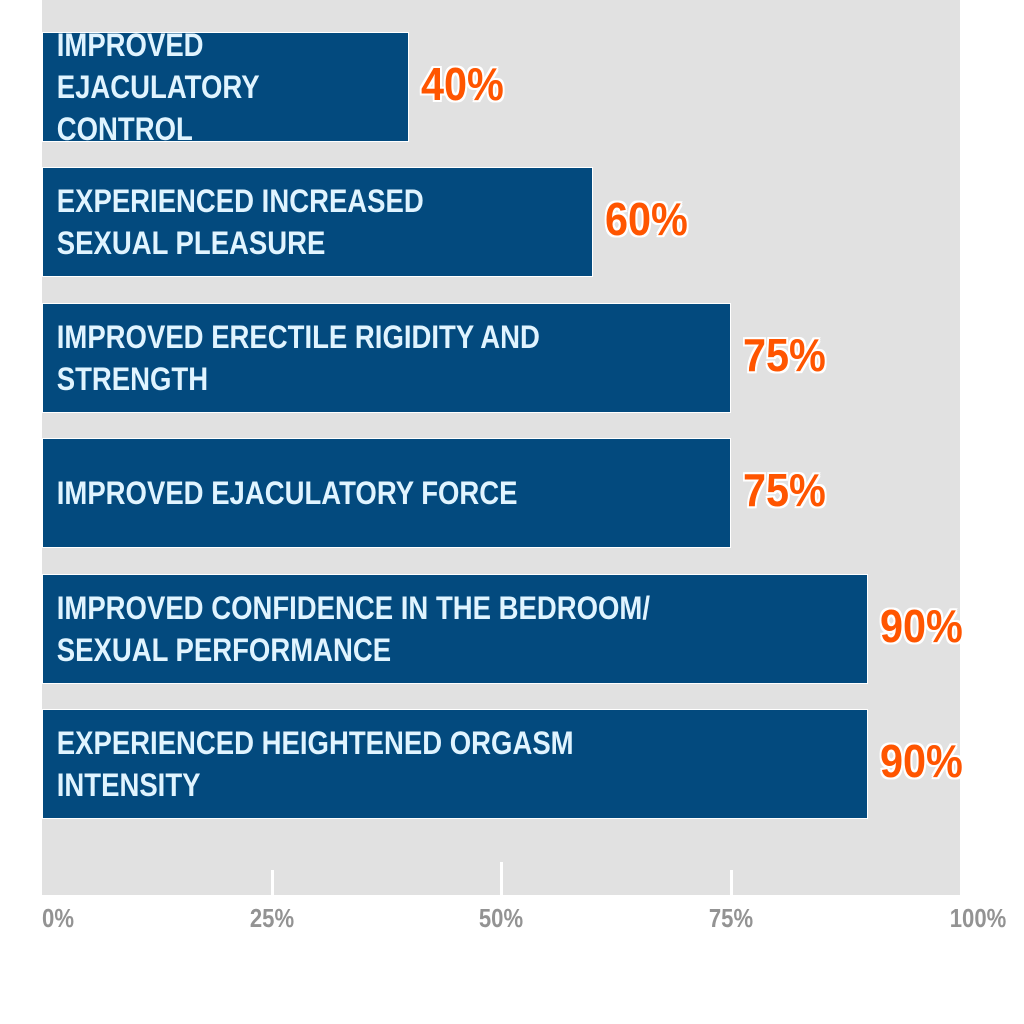  I want to click on x-tick-label: 0%, so click(58, 918).